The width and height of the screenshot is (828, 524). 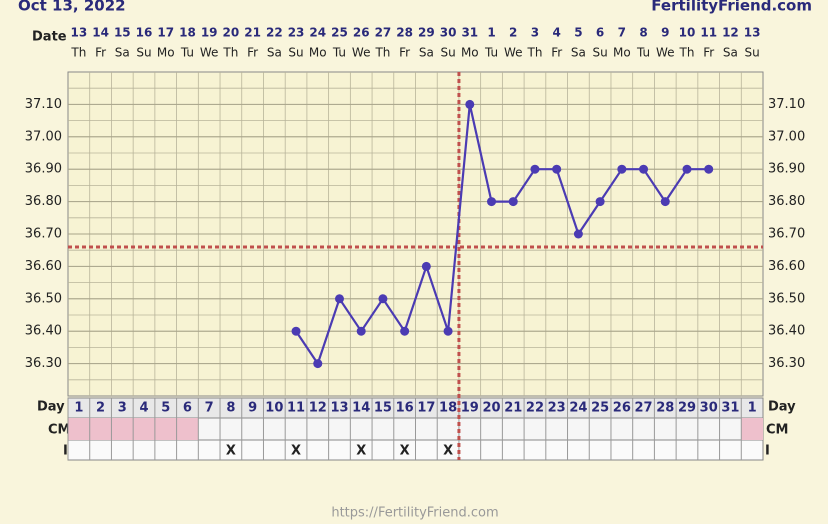 What do you see at coordinates (43, 136) in the screenshot?
I see `y-tick-label: 37.00` at bounding box center [43, 136].